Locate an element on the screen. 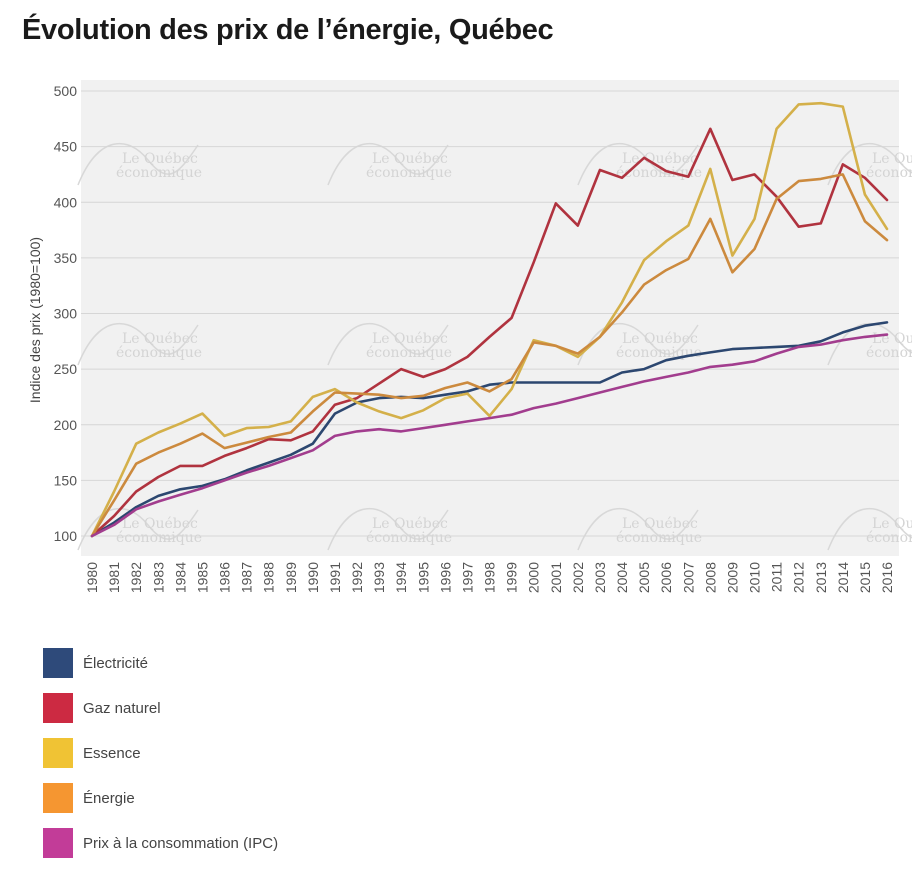  legend-item: Électricité is located at coordinates (243, 664).